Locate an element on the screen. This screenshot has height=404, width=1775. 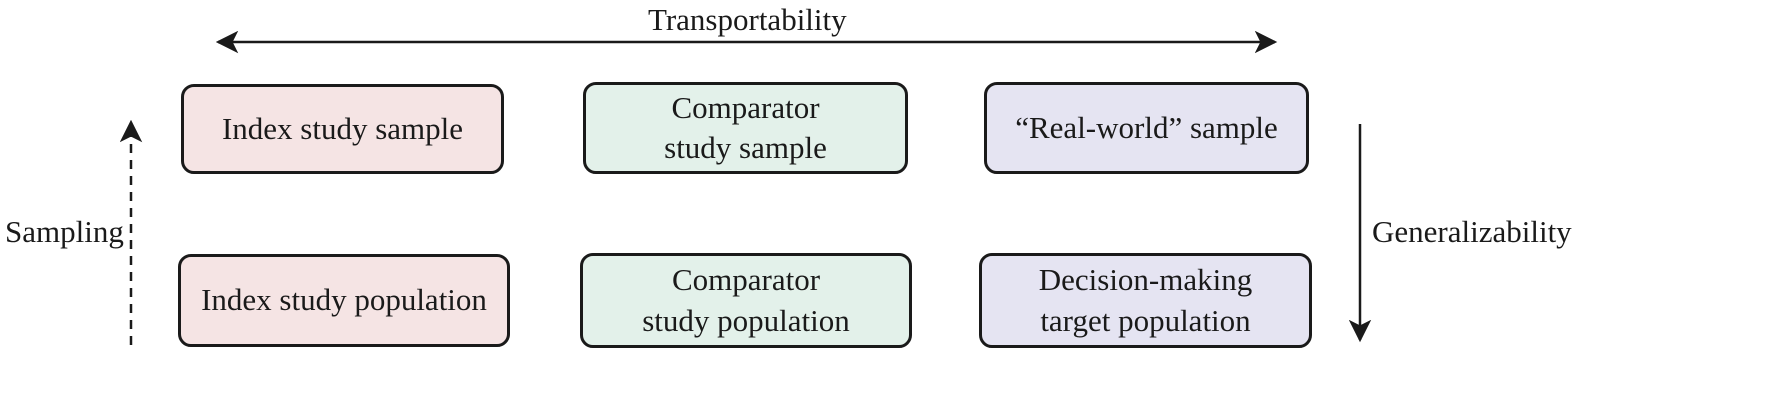
comparator-study-sample-label: Comparator study sample is located at coordinates (745, 127).